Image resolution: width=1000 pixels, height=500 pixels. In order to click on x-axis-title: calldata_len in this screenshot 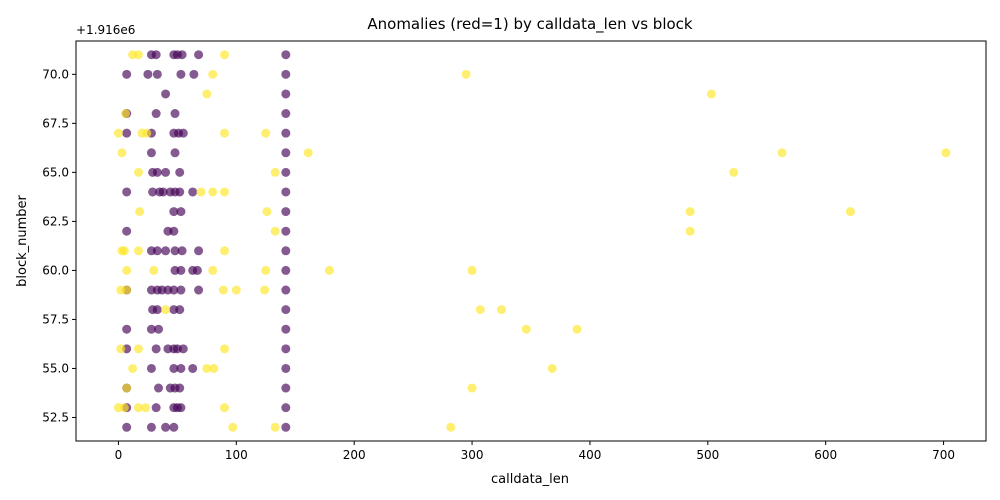, I will do `click(530, 479)`.